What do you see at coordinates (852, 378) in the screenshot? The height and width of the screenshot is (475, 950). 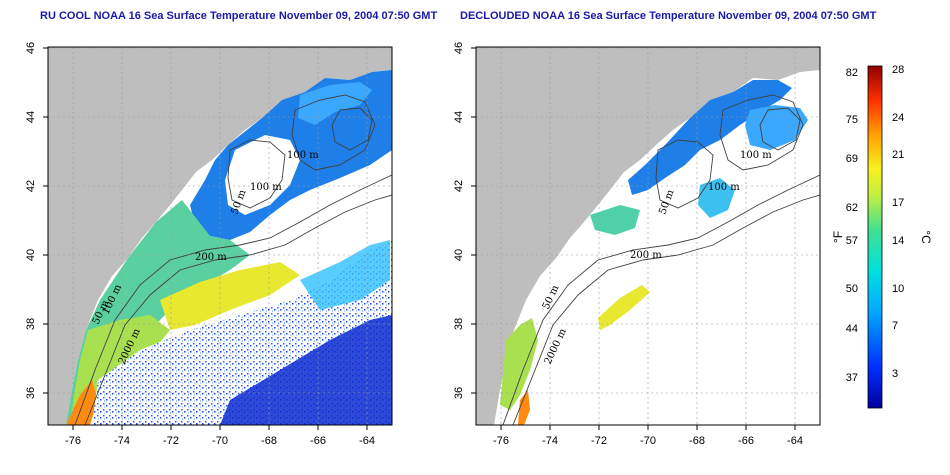 I see `fahrenheit-label: 37` at bounding box center [852, 378].